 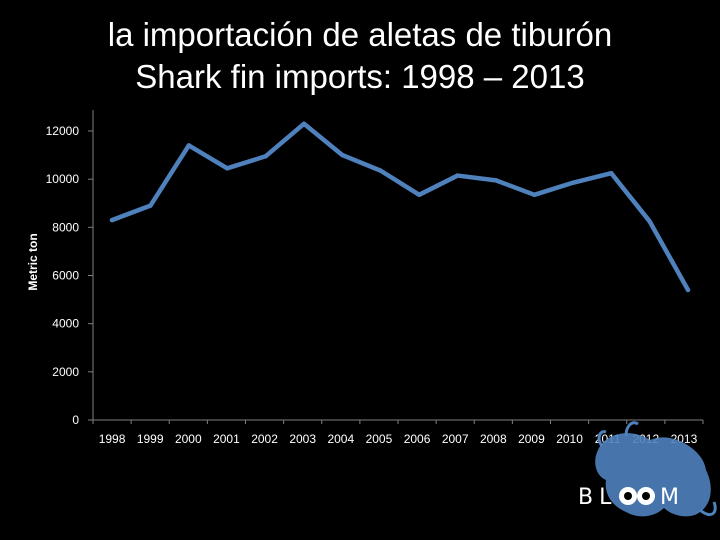 I want to click on x-tick-label: 2001, so click(x=226, y=439).